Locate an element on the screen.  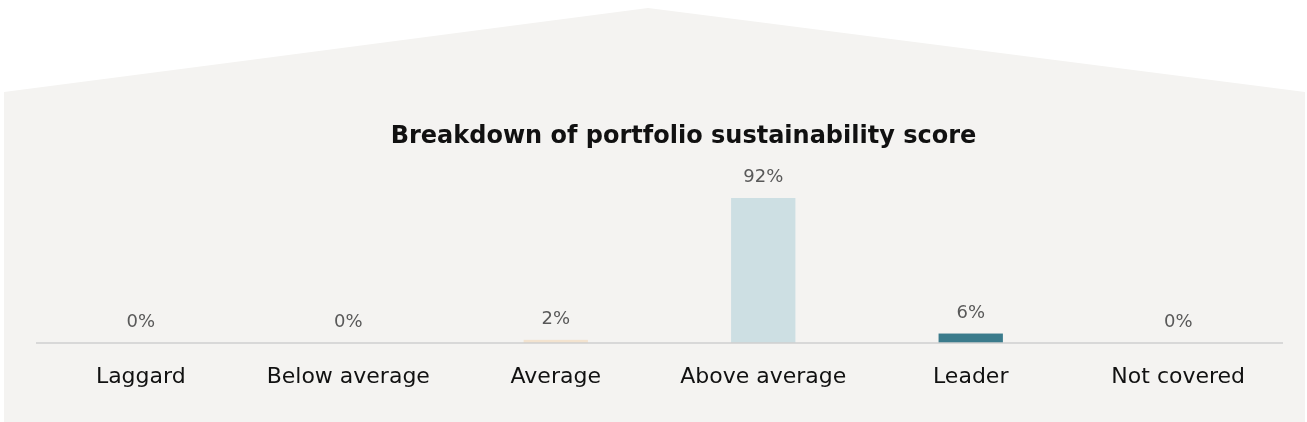
data-label: 6% is located at coordinates (971, 311).